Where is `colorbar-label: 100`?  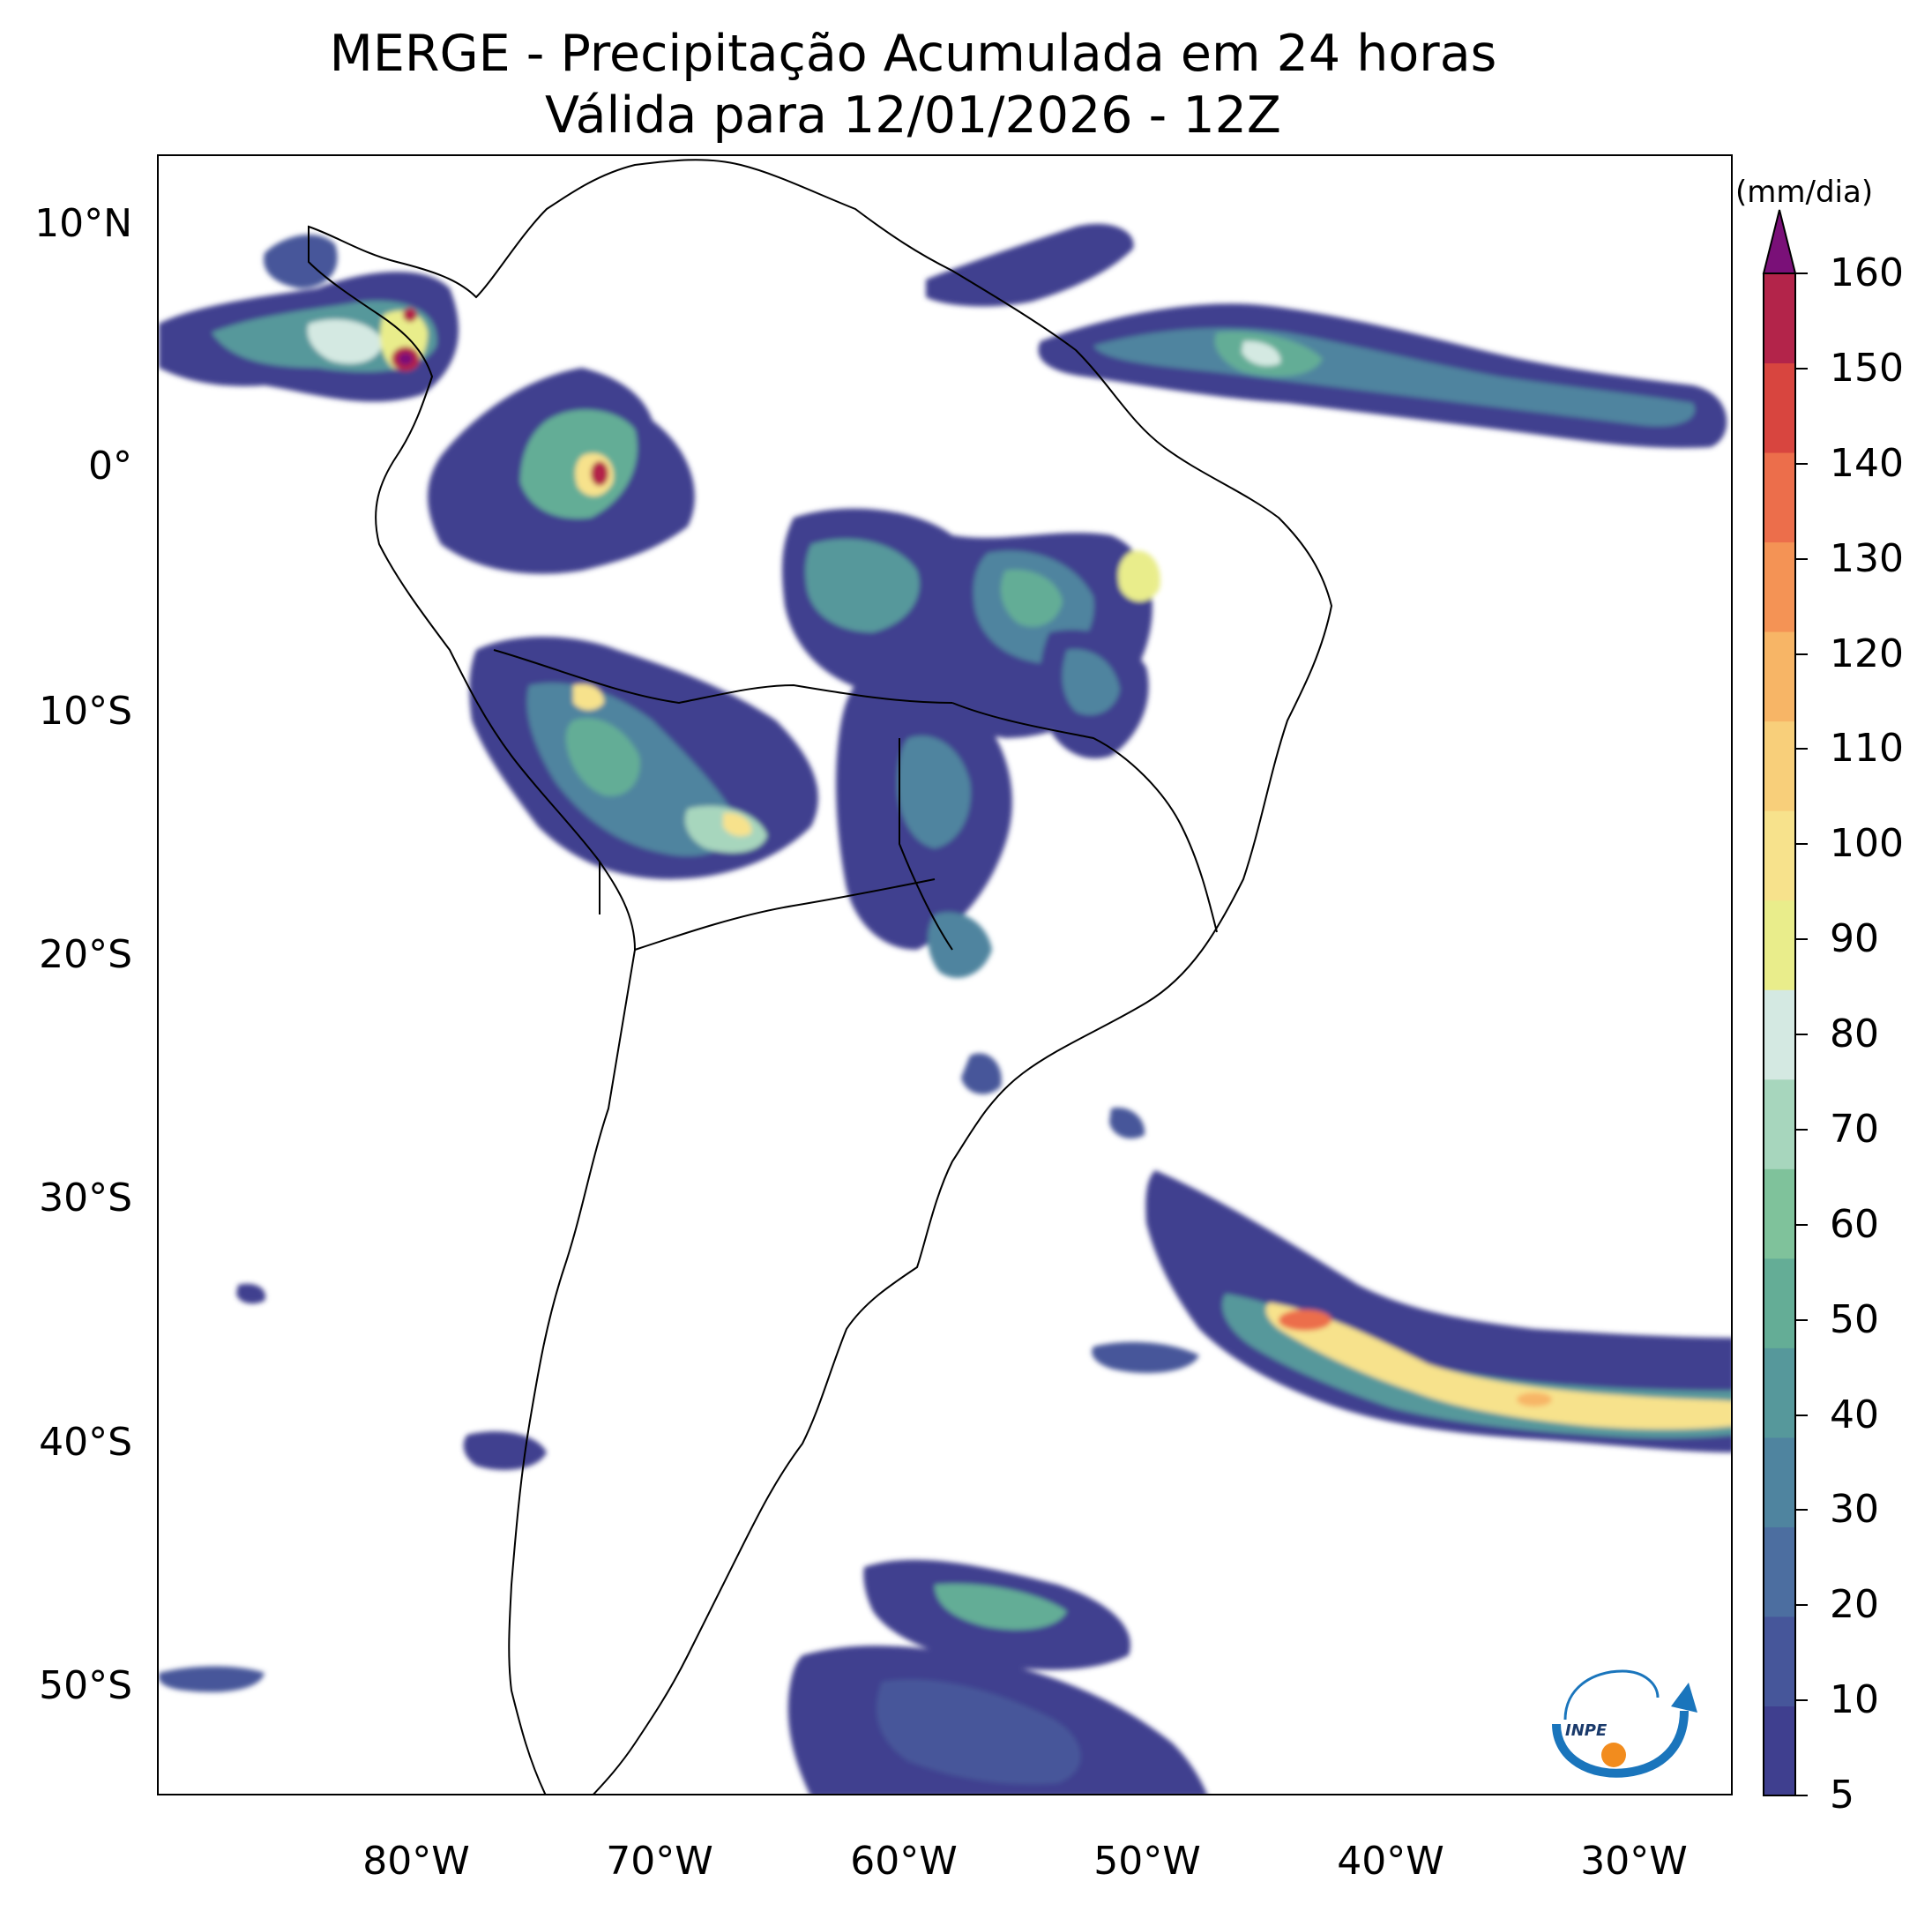
colorbar-label: 100 is located at coordinates (1867, 844).